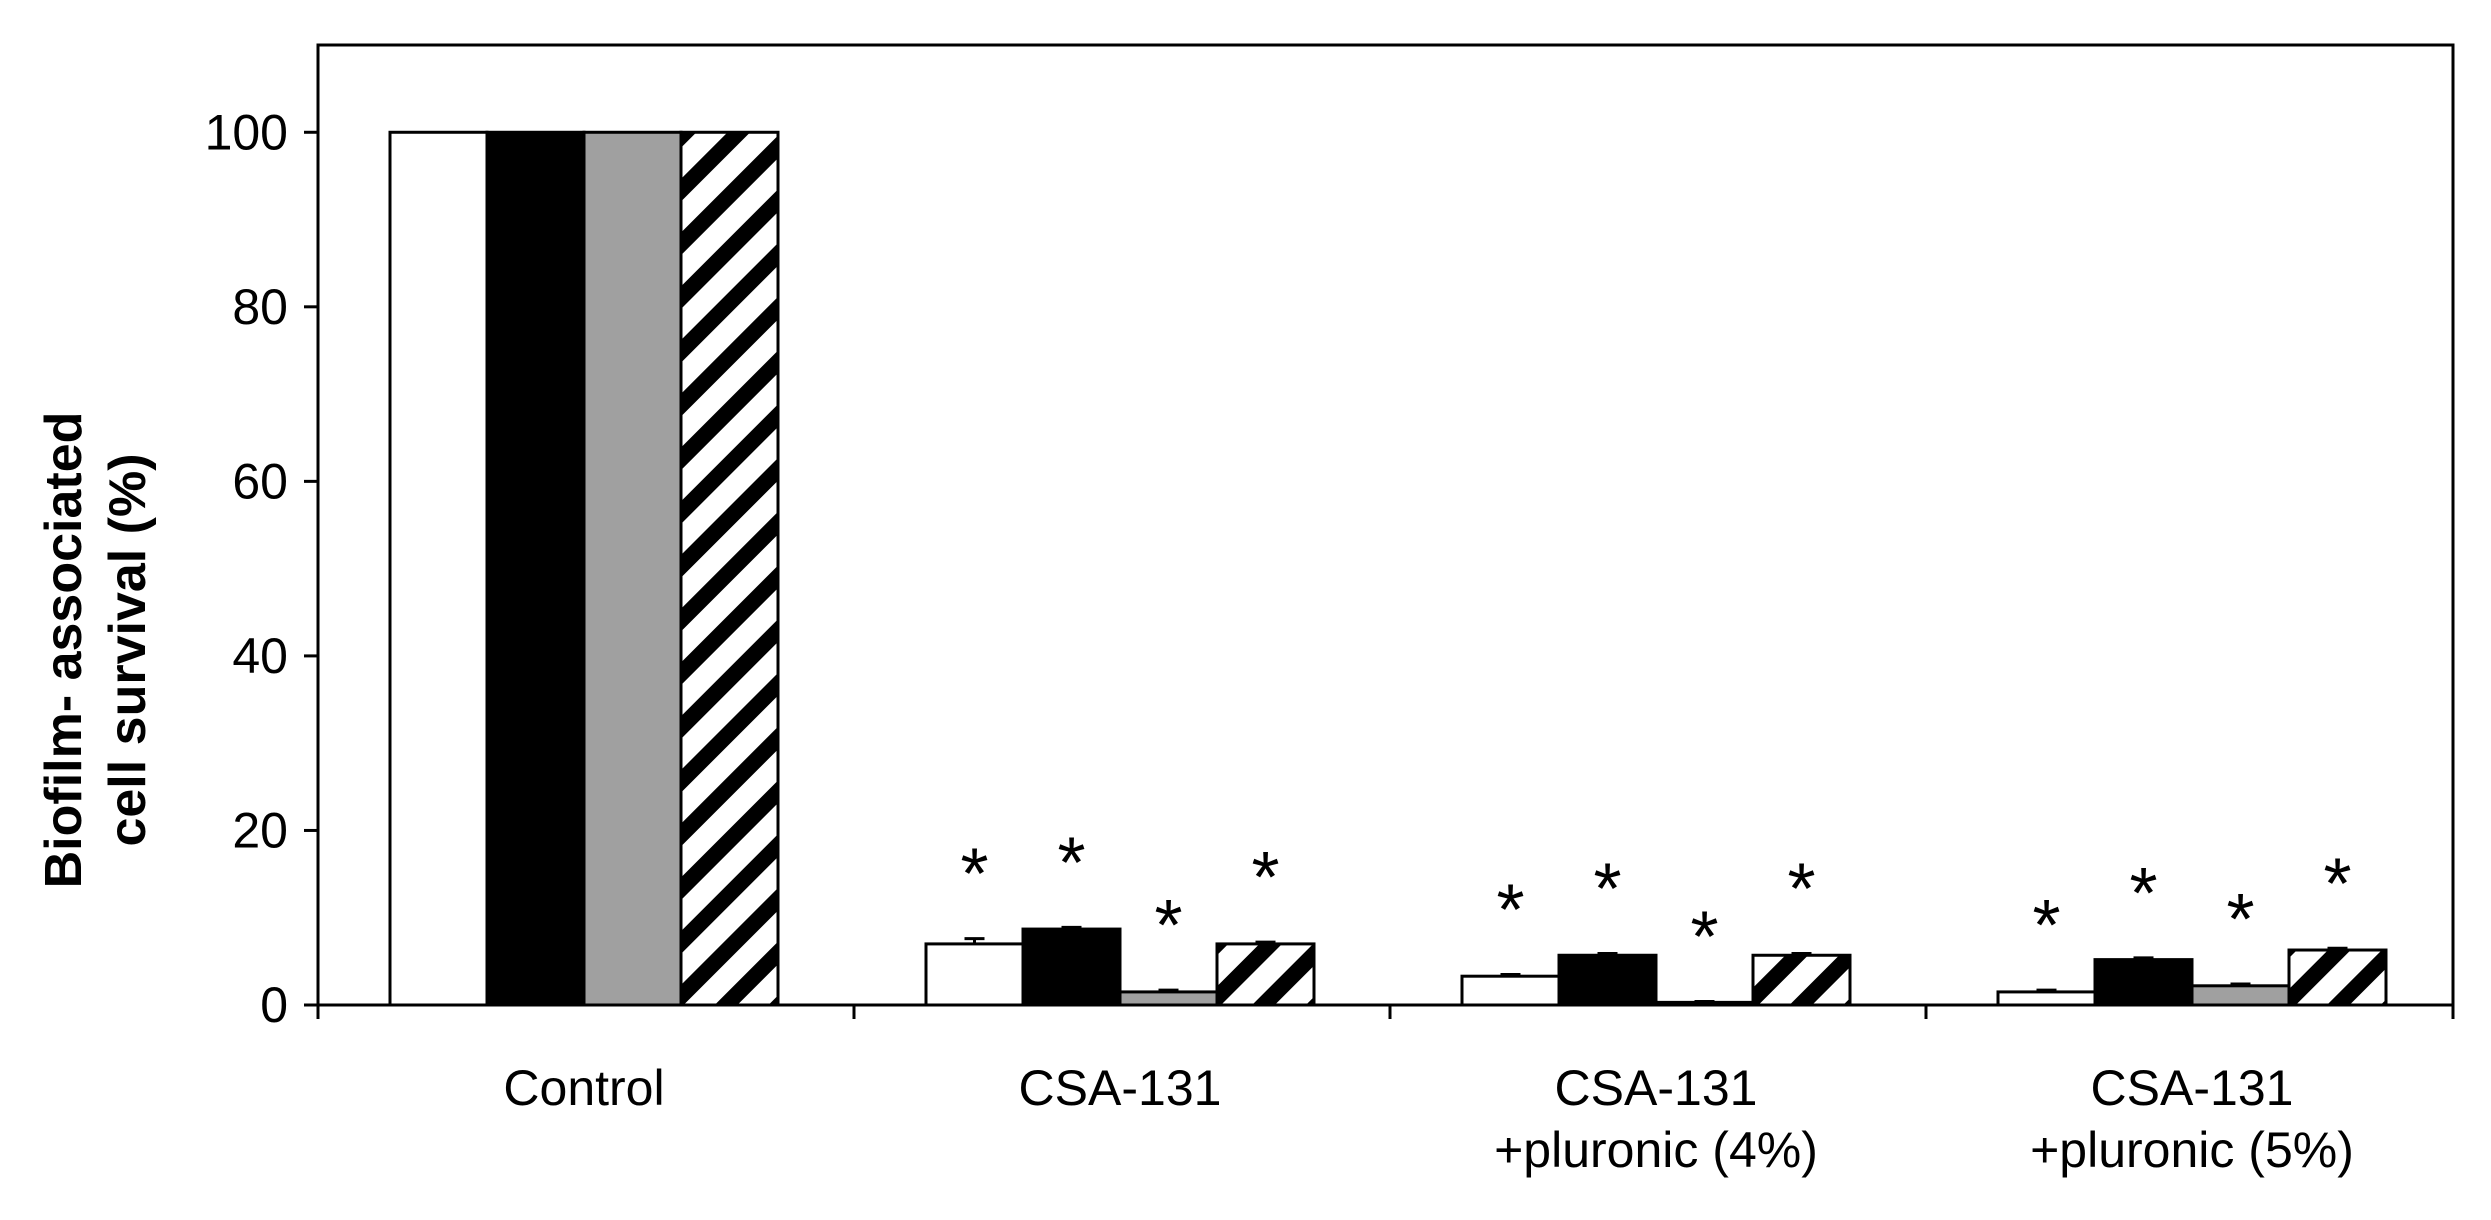 The image size is (2491, 1220). I want to click on y-tick-label-0: 0, so click(274, 1005).